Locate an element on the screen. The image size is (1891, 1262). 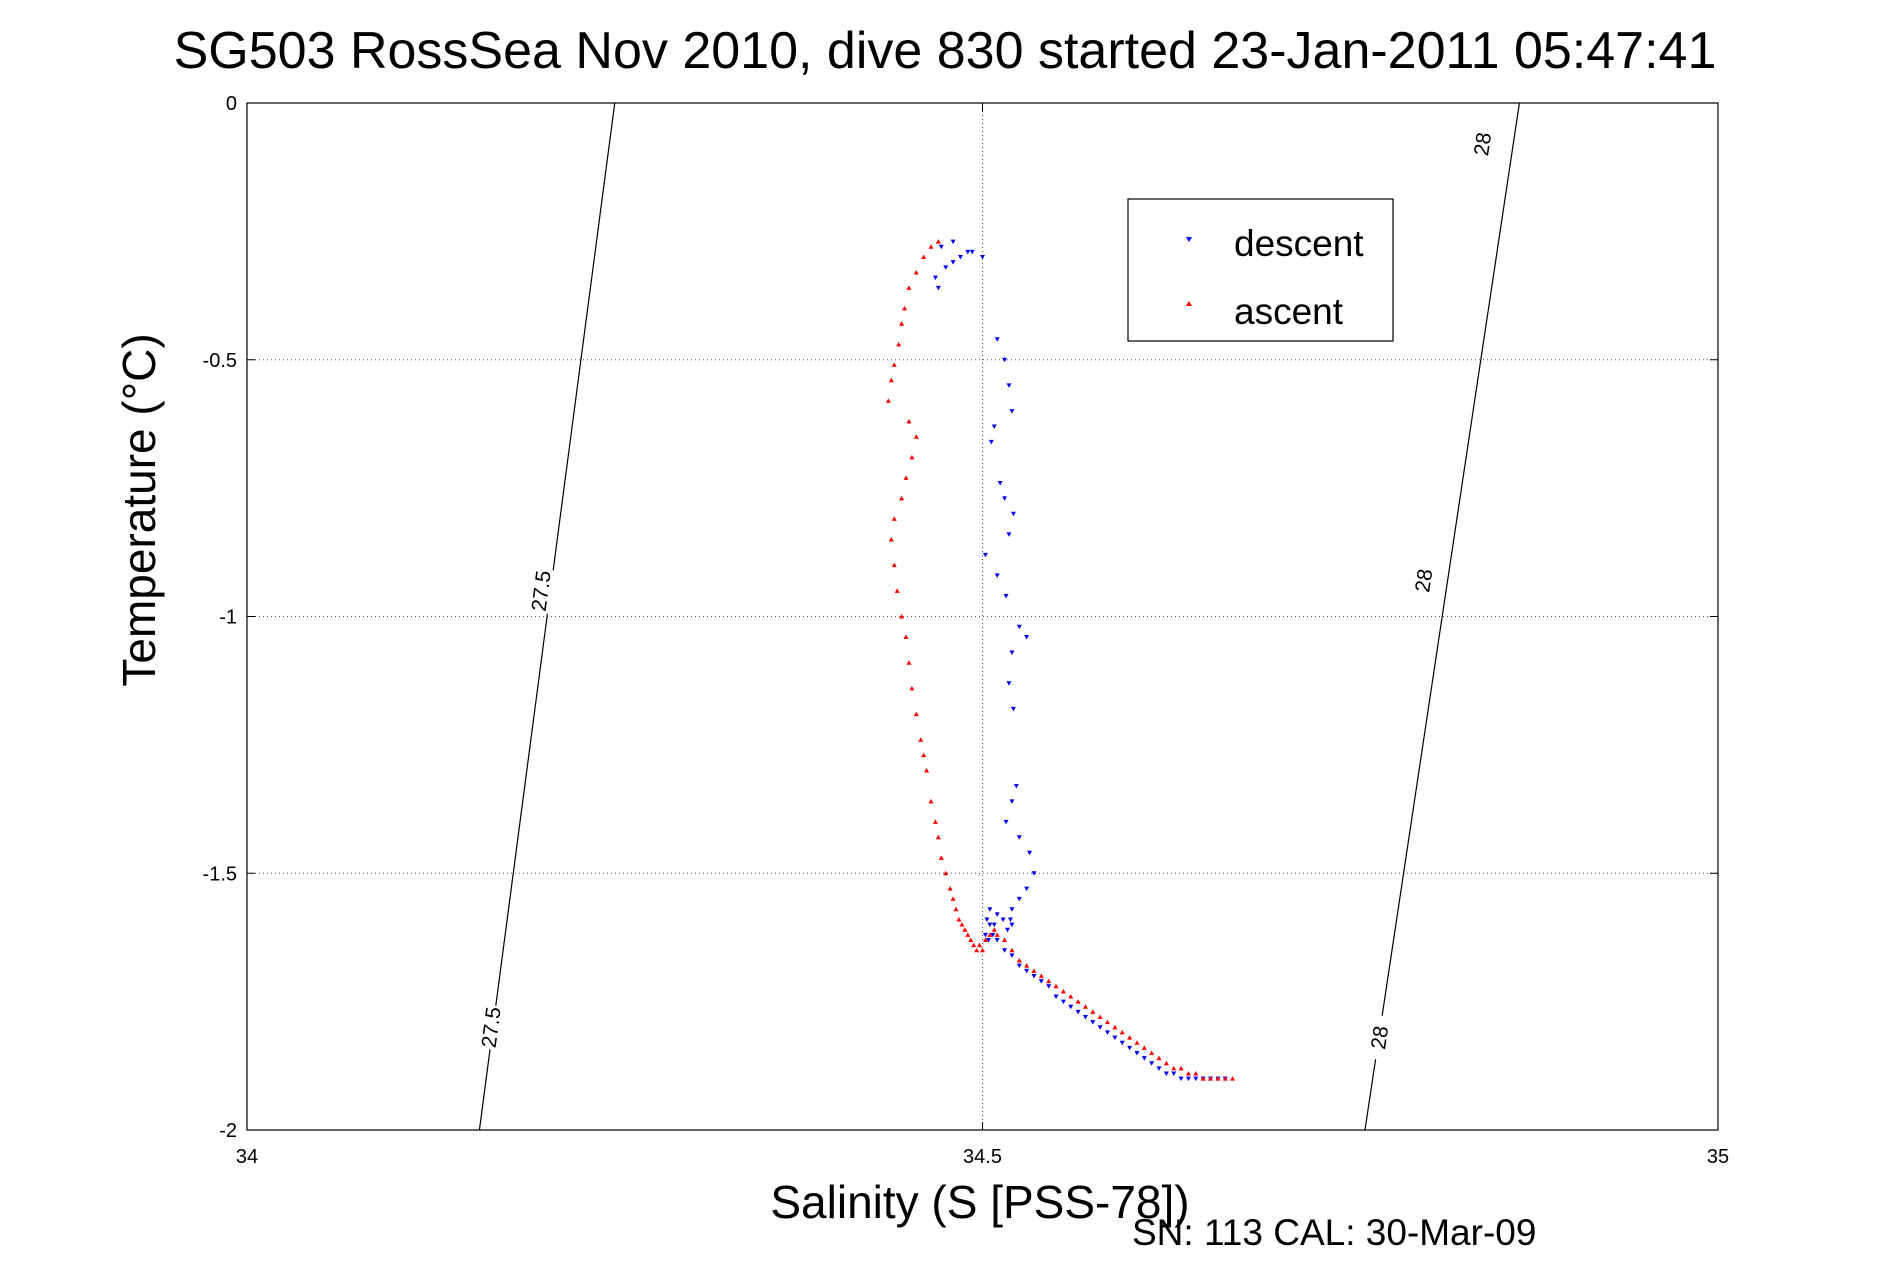
legend-ascent-marker is located at coordinates (1189, 303).